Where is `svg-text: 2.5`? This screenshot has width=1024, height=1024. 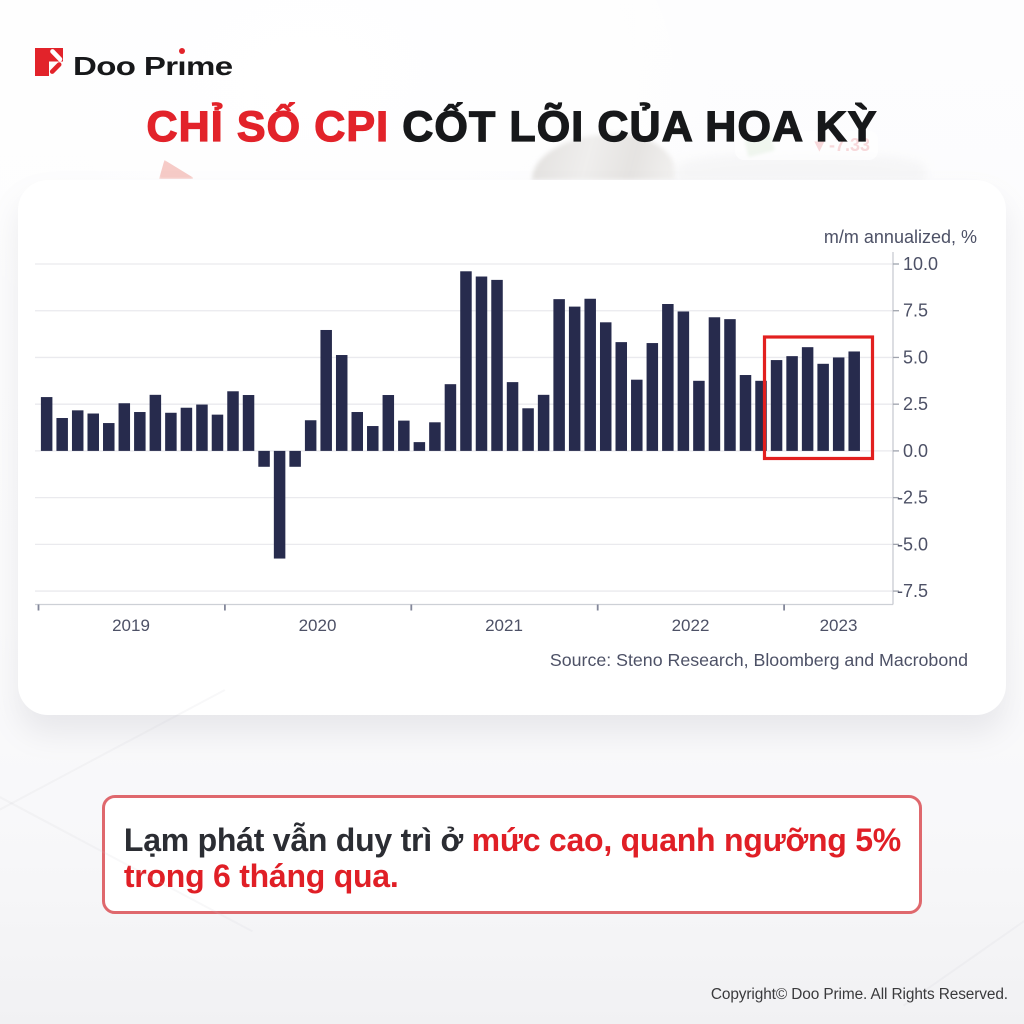 svg-text: 2.5 is located at coordinates (915, 404).